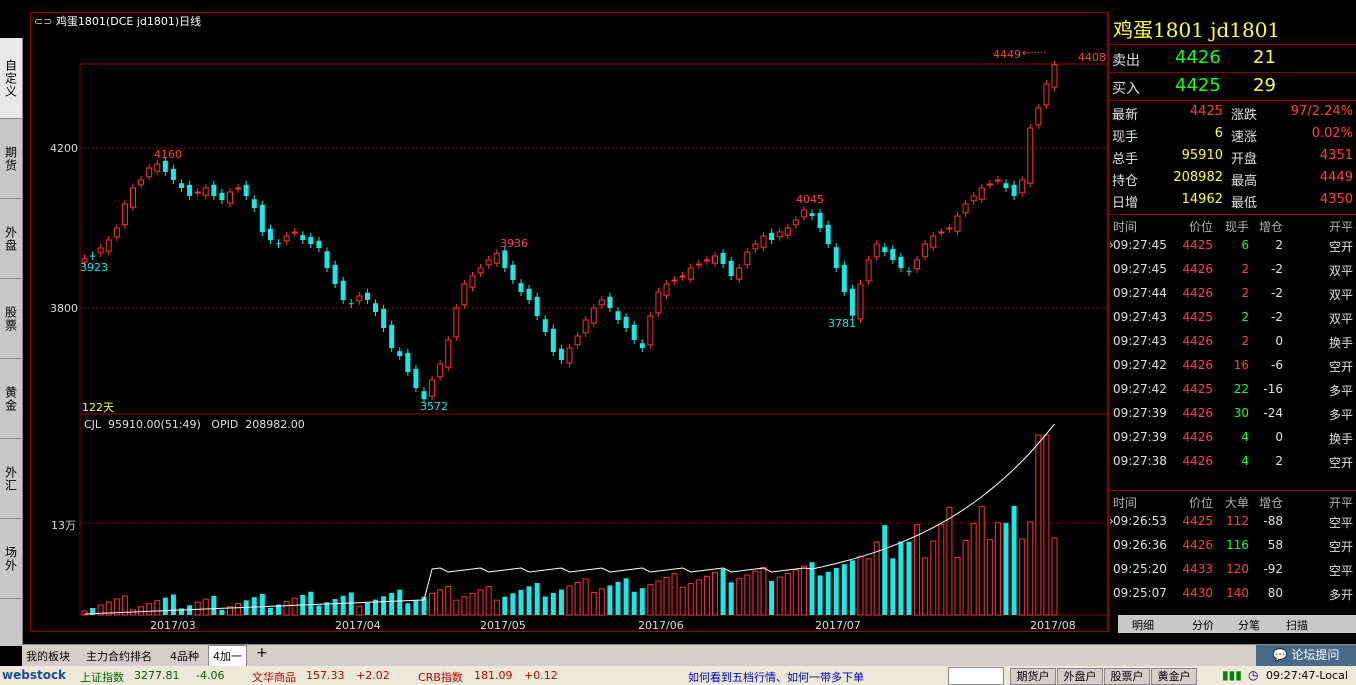 The height and width of the screenshot is (685, 1356). What do you see at coordinates (1245, 317) in the screenshot?
I see `tick-row-cell: 2` at bounding box center [1245, 317].